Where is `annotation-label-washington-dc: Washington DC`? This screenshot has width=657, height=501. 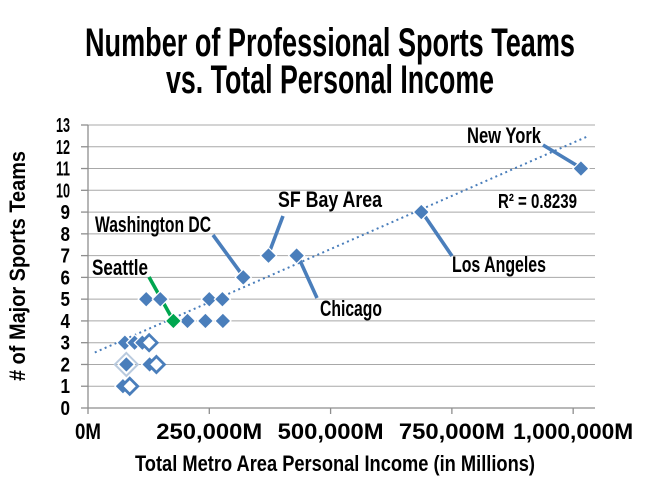
annotation-label-washington-dc: Washington DC is located at coordinates (153, 224).